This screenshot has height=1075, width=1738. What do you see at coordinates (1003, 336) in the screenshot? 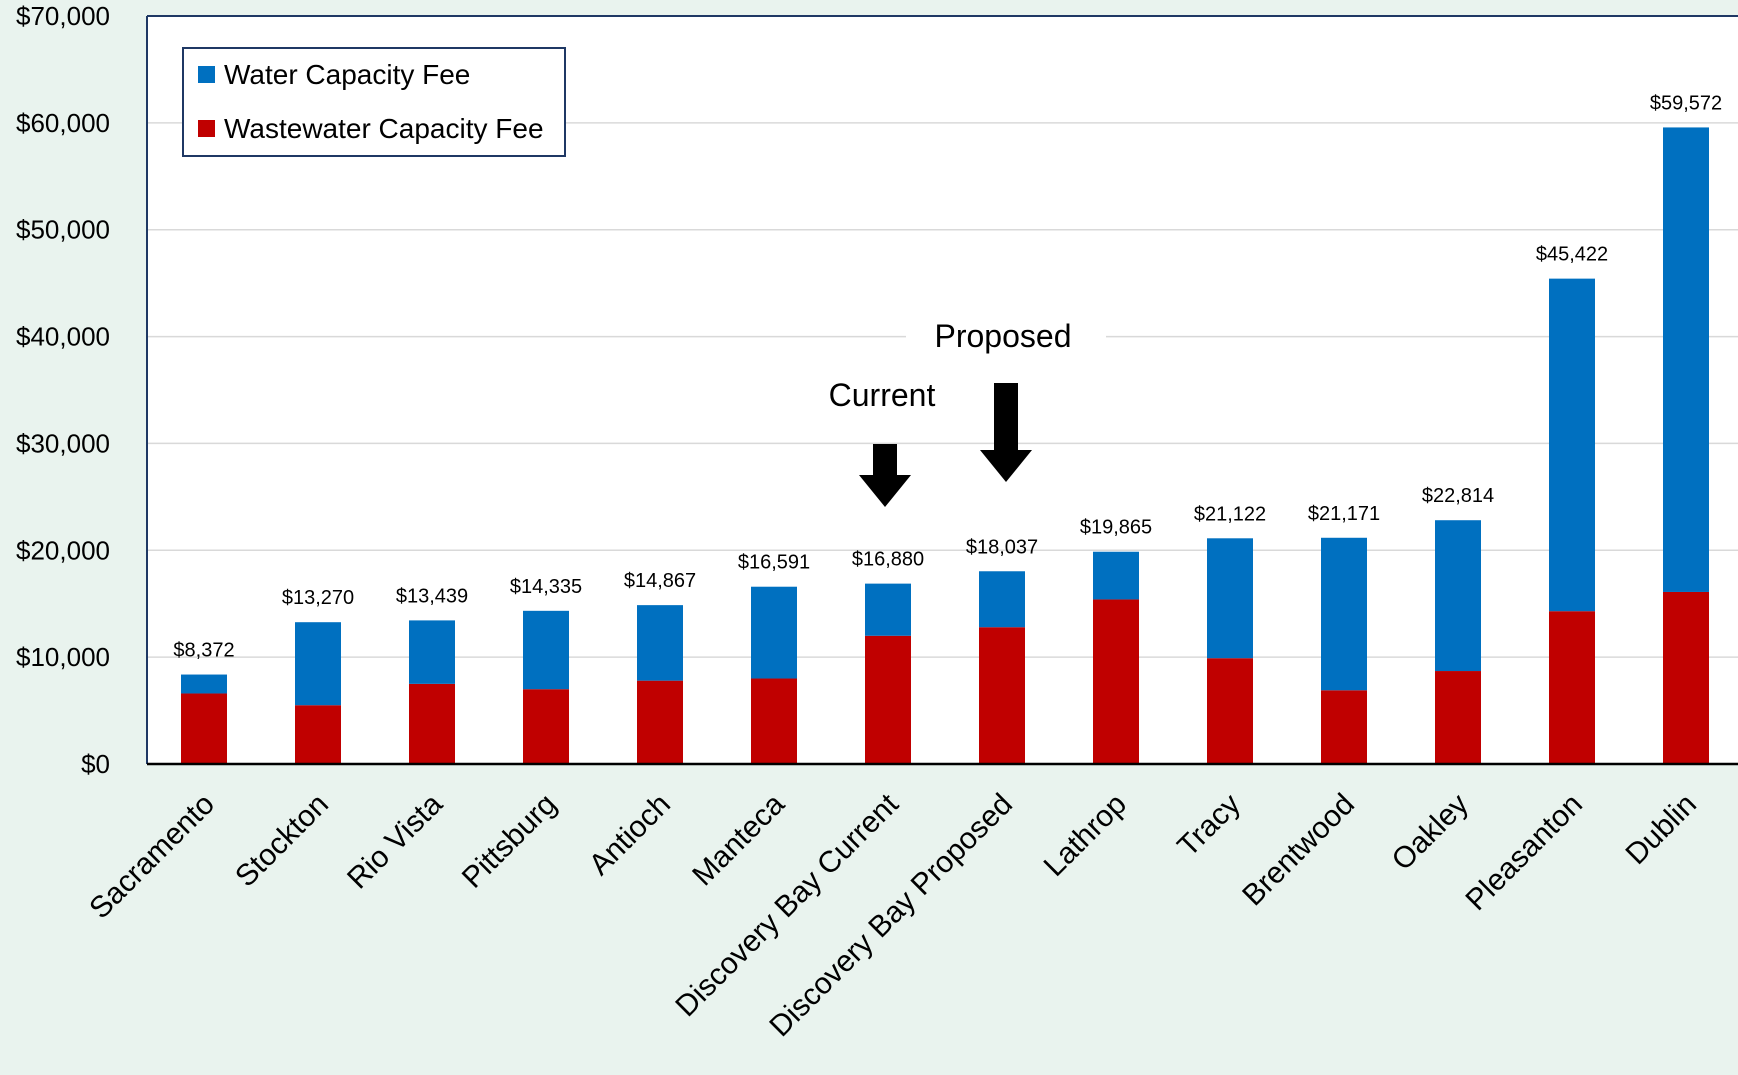
I see `annotation-label-proposed: Proposed` at bounding box center [1003, 336].